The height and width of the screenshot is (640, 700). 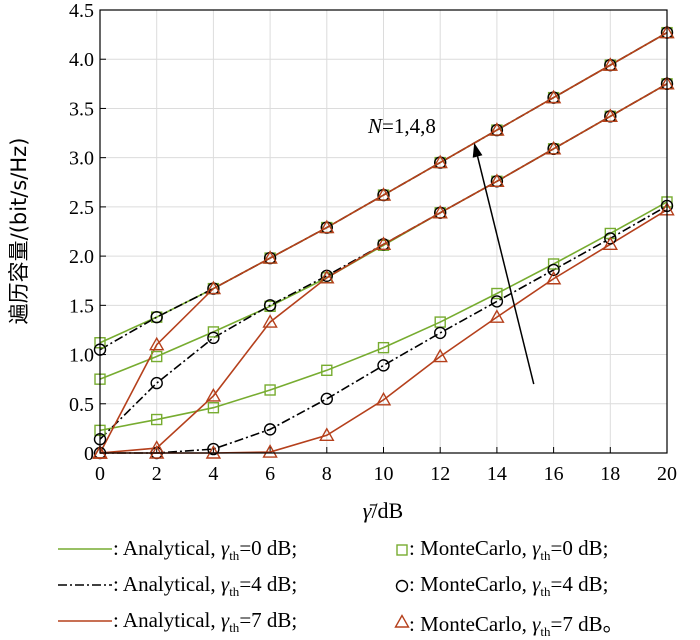 What do you see at coordinates (19, 231) in the screenshot?
I see `y-axis-label: 遍历容量/(bit/s/Hz)` at bounding box center [19, 231].